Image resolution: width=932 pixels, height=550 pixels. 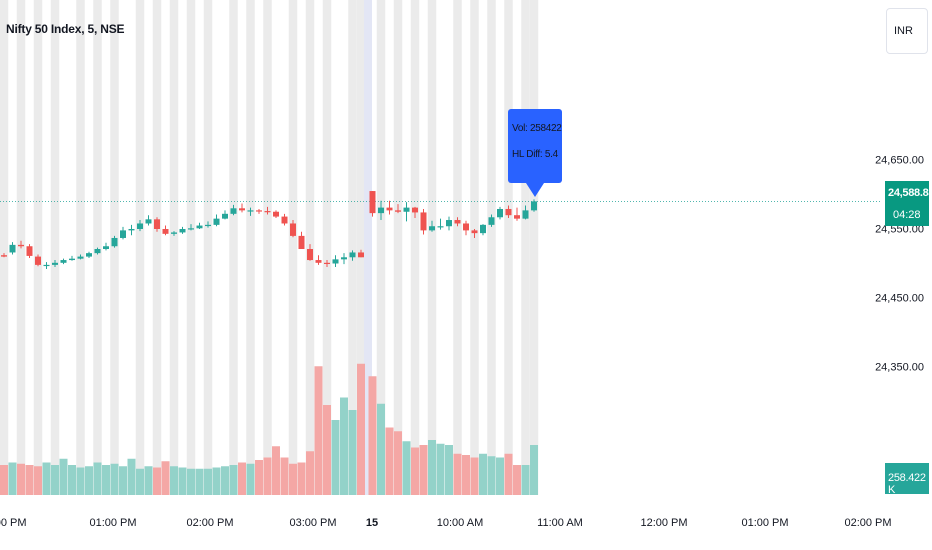 I want to click on symbol-title: Nifty 50 Index, 5, NSE, so click(x=65, y=29).